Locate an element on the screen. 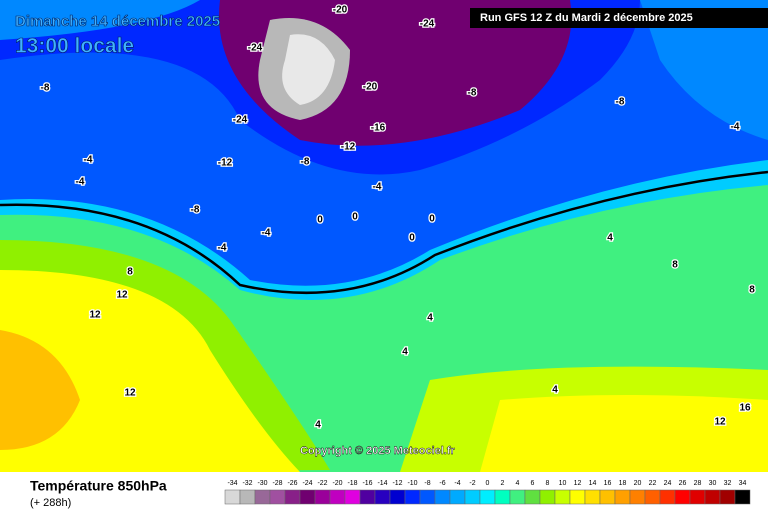  scale-label: -30 is located at coordinates (262, 483).